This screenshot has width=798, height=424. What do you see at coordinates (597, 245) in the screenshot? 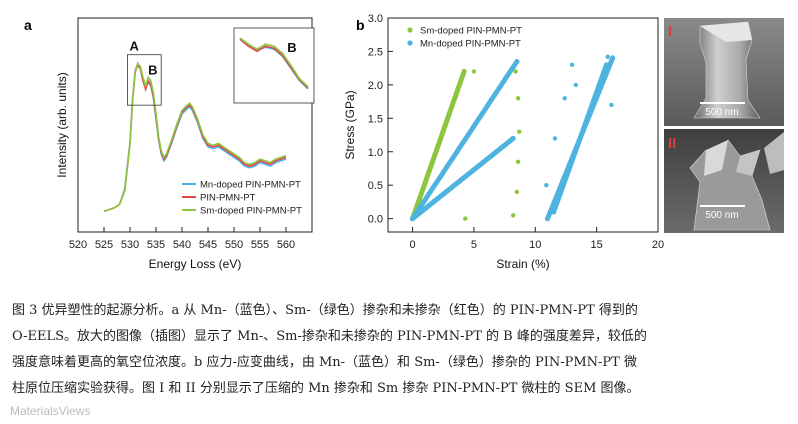
I see `x-tick-label: 15` at bounding box center [597, 245].